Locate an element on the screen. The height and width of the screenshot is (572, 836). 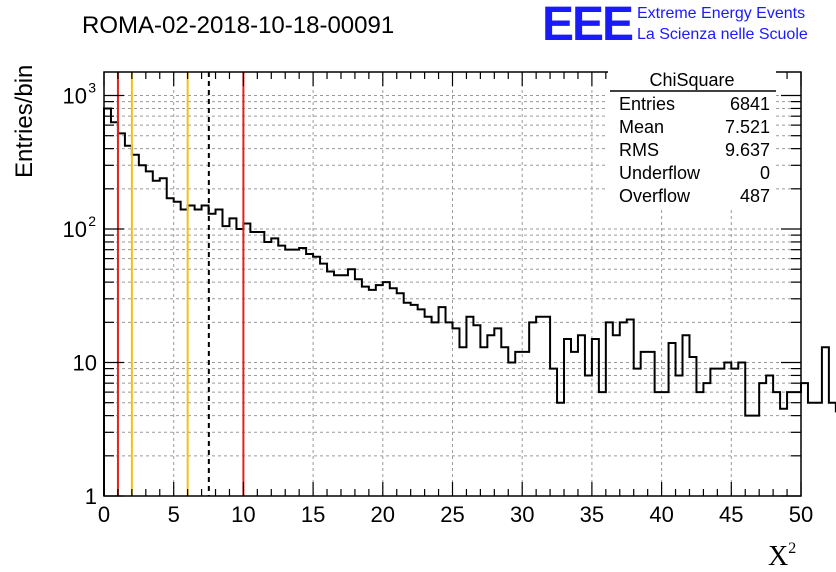
x-tick-label: 15 is located at coordinates (313, 514).